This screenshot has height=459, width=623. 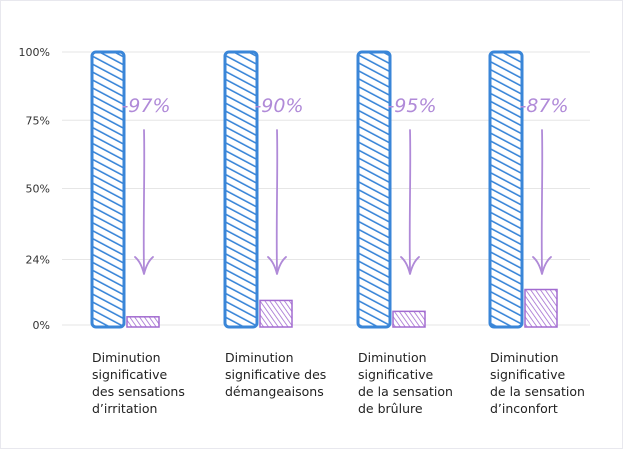 I want to click on y-tick-label: 100%, so click(x=34, y=52).